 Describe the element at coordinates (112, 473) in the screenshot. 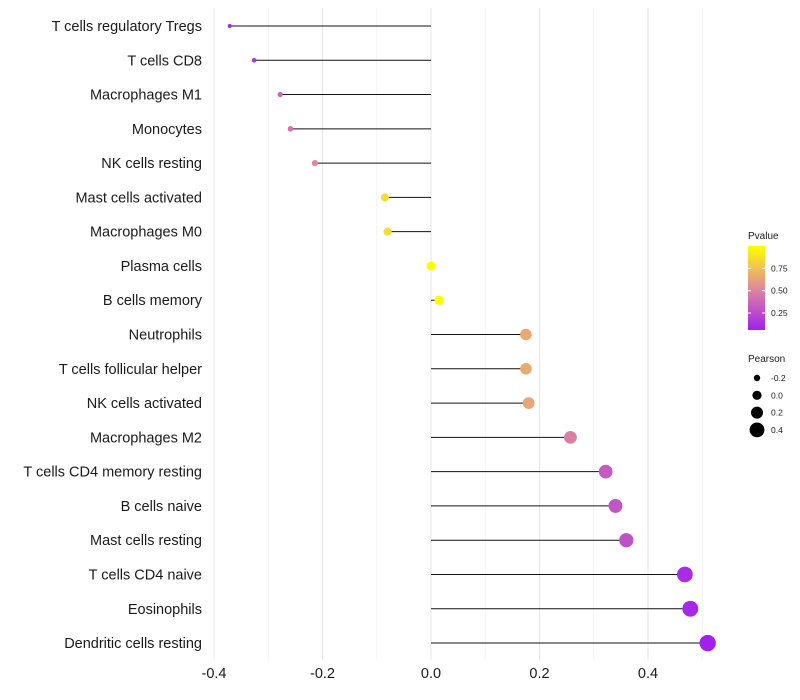

I see `category-label: T cells CD4 memory resting` at that location.